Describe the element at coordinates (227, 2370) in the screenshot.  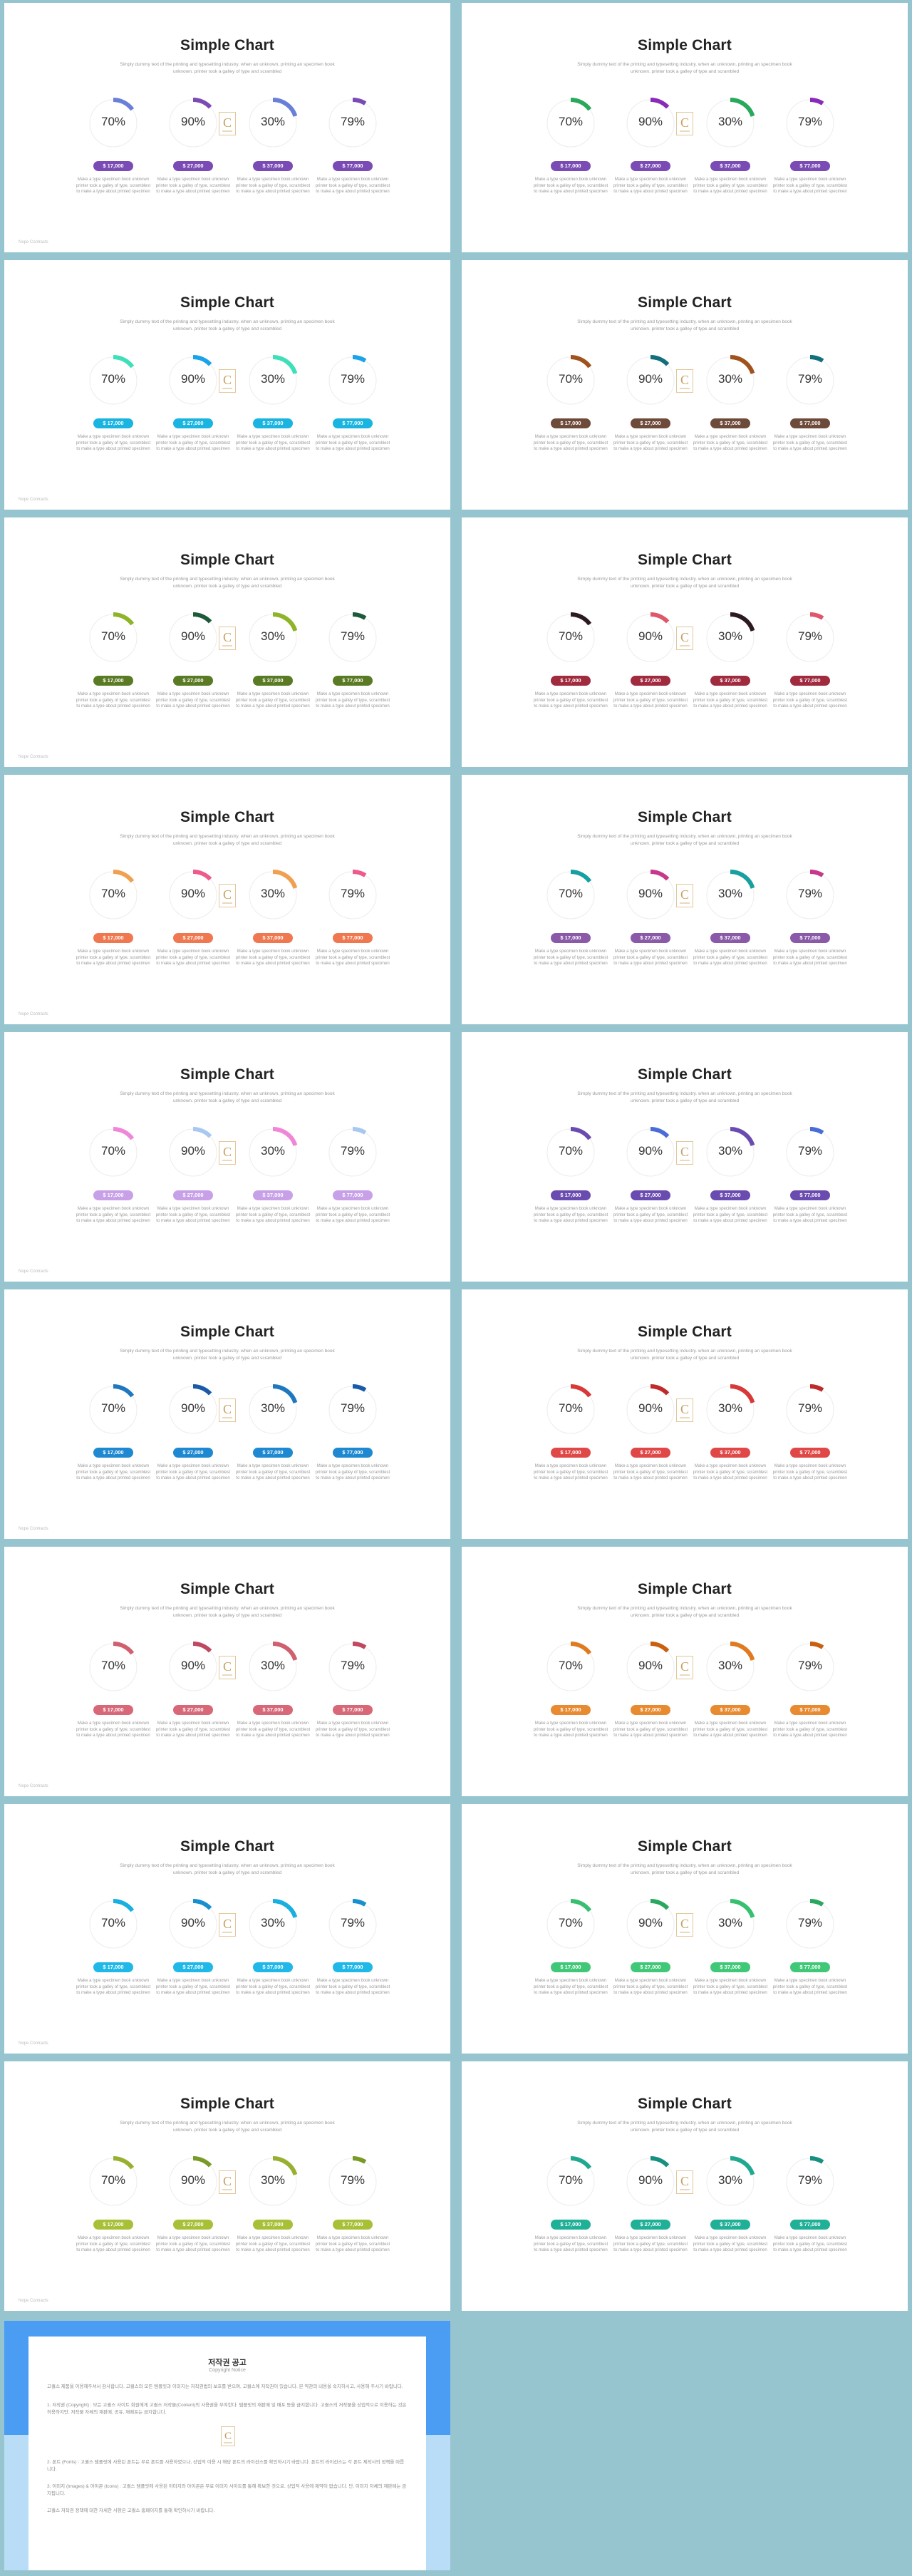
I see `copyright-subtitle: Copyright Notice` at that location.